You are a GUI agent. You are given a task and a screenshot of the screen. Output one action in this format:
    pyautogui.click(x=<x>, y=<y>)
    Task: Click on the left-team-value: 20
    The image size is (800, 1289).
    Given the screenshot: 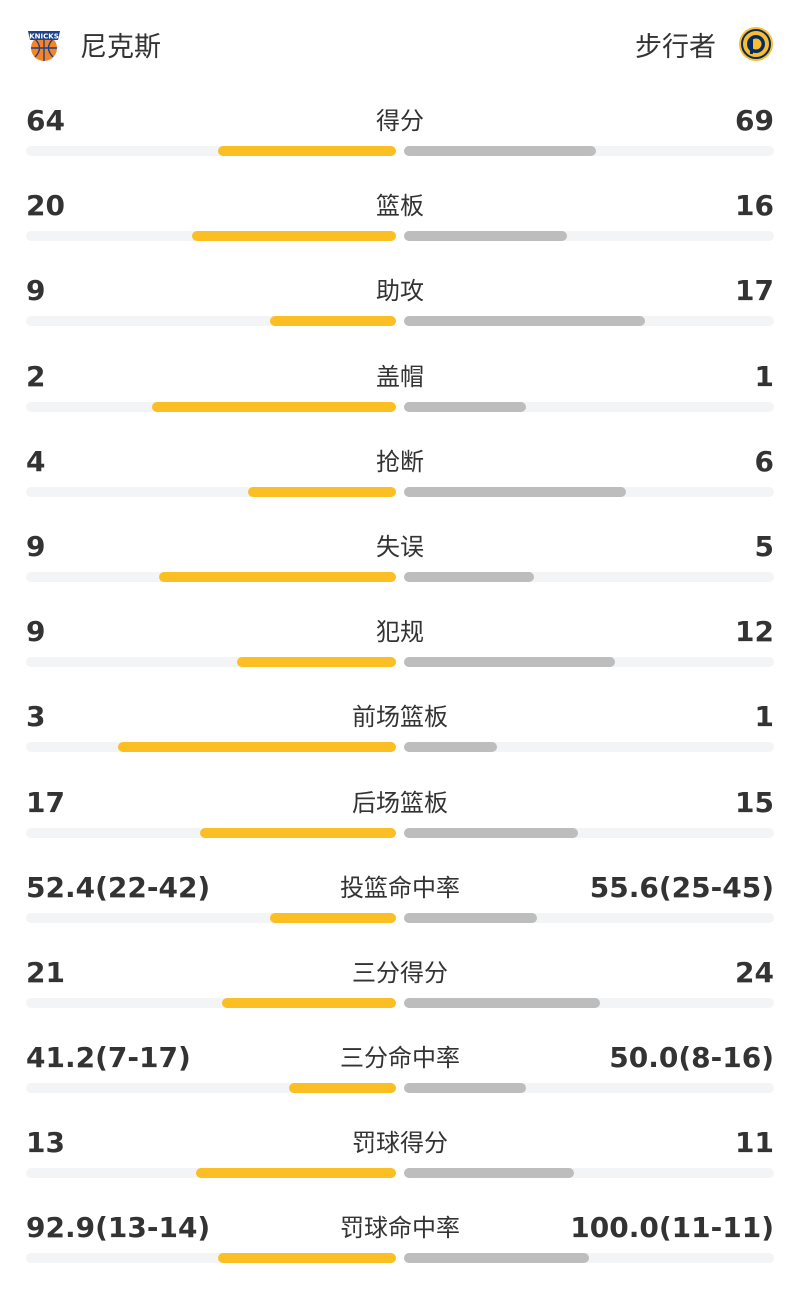 What is the action you would take?
    pyautogui.click(x=45, y=206)
    